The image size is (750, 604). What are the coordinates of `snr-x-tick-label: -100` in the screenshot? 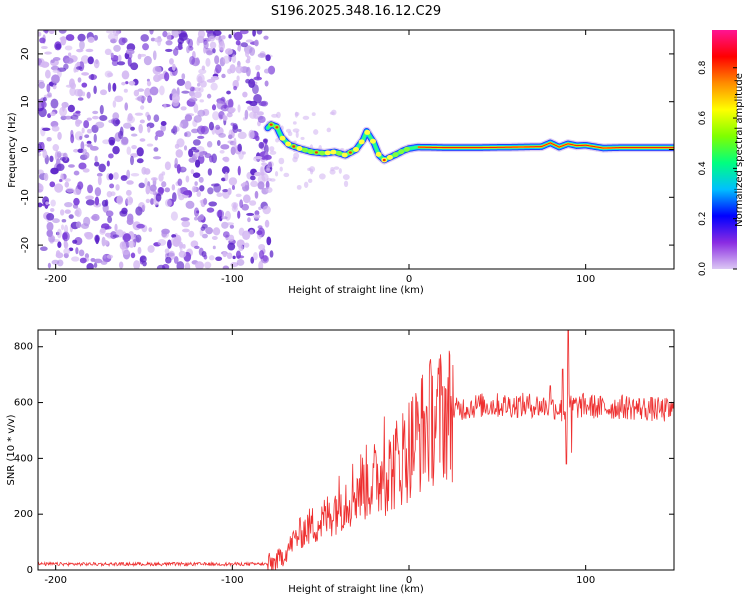 It's located at (232, 580).